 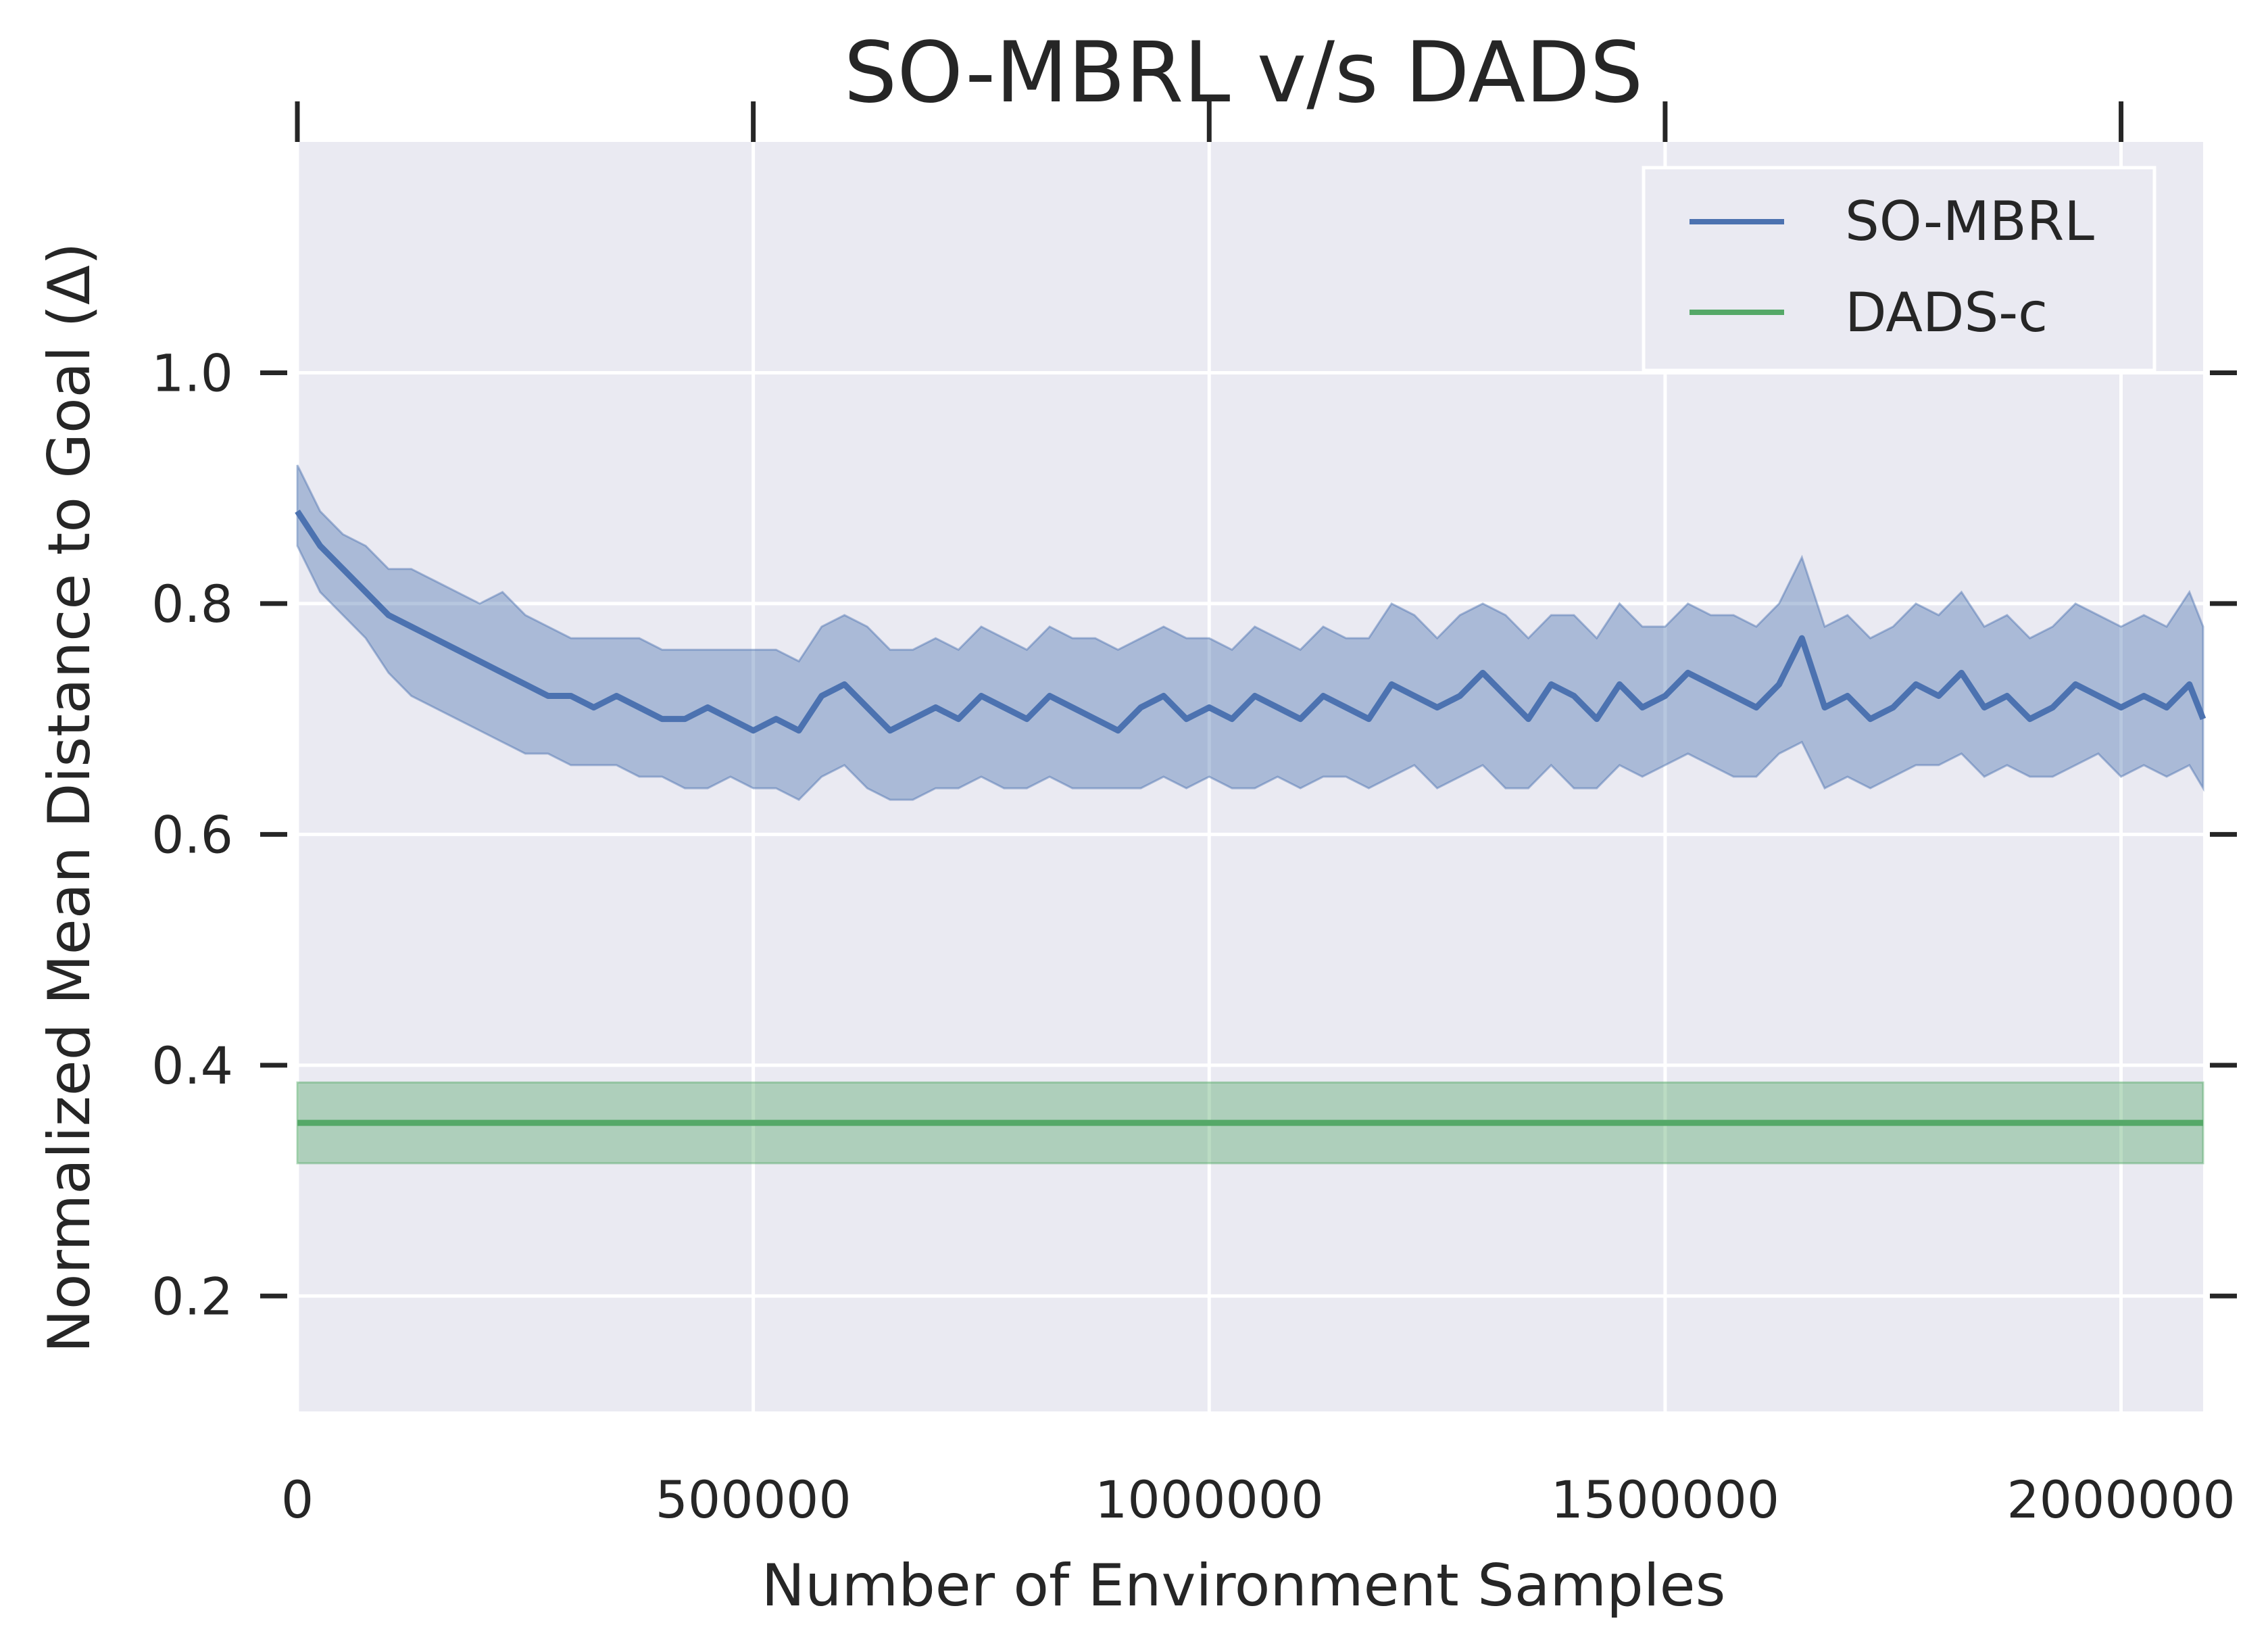 I want to click on y-tick-label: 0.8, so click(x=192, y=604).